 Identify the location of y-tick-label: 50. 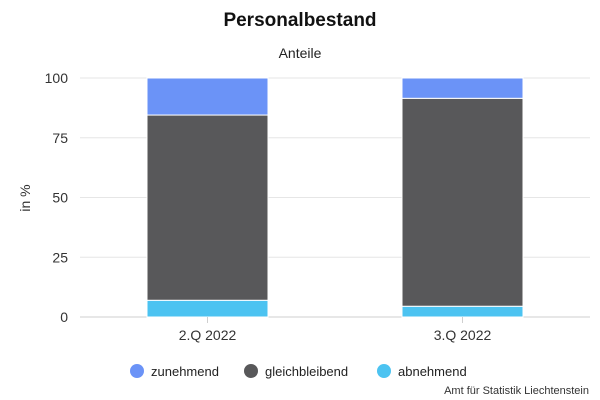
(60, 198).